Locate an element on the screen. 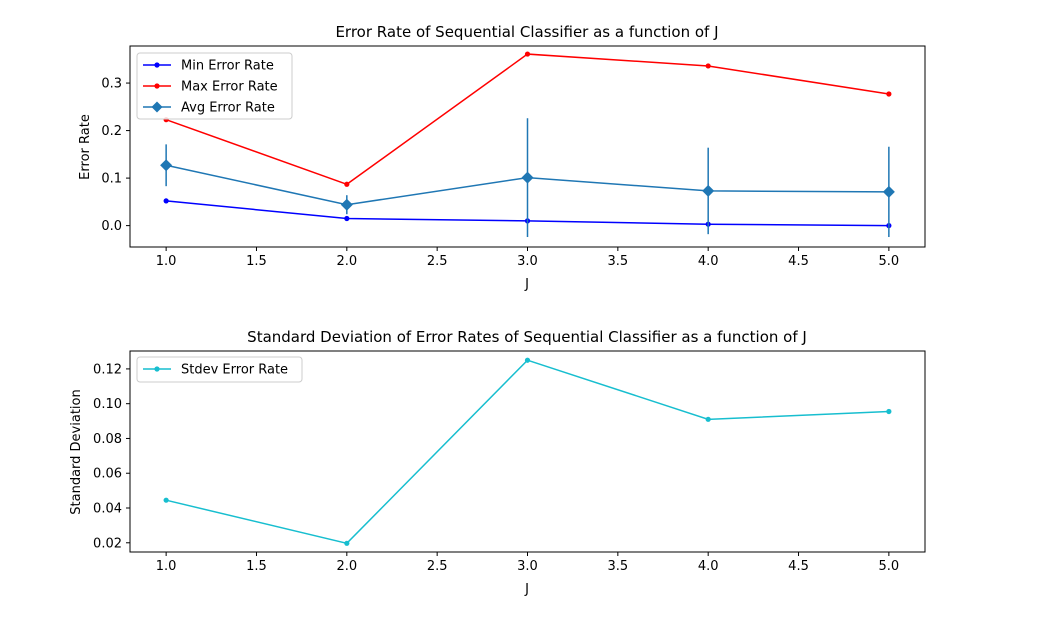 The width and height of the screenshot is (1056, 629). y-tick-label: 0.2 is located at coordinates (111, 131).